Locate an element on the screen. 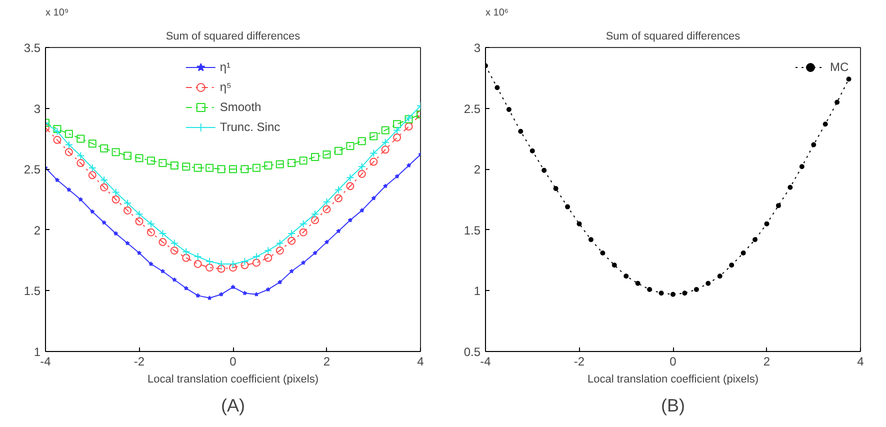  legend-label: MC is located at coordinates (840, 67).